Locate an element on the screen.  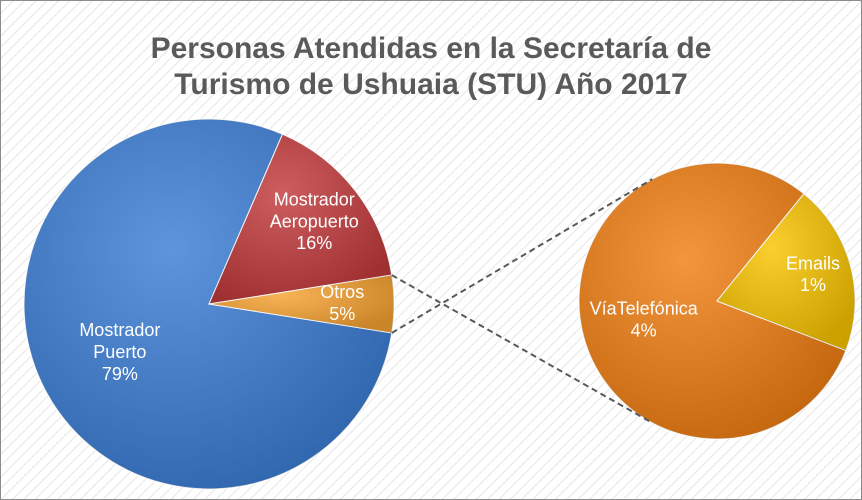
slice-value-label: 1% is located at coordinates (813, 285).